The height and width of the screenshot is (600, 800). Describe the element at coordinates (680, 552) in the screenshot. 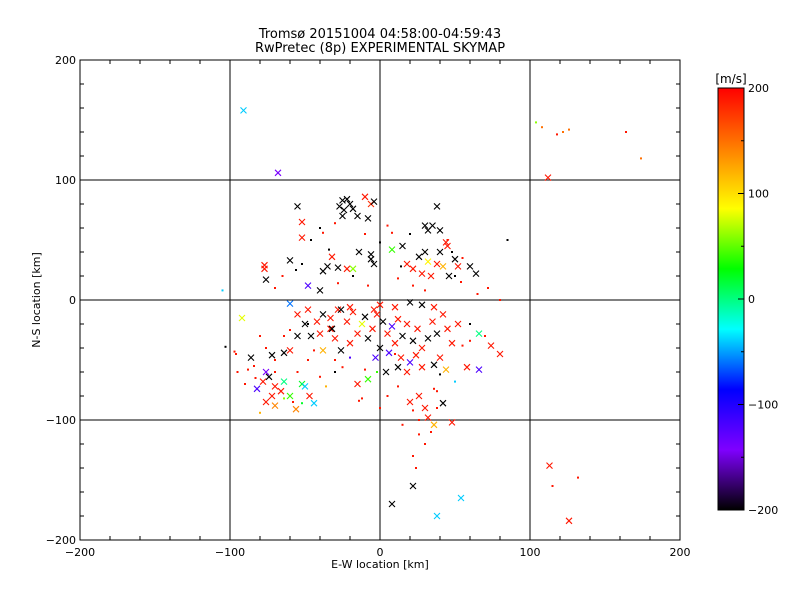

I see `x-tick-label: 200` at that location.